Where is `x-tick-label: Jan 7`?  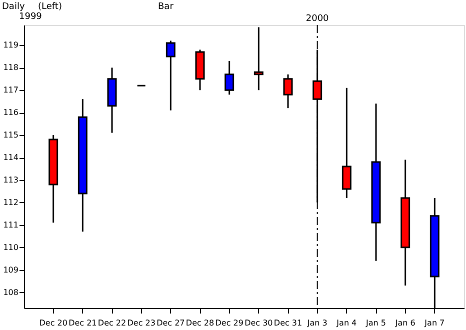
x-tick-label: Jan 7 is located at coordinates (434, 323).